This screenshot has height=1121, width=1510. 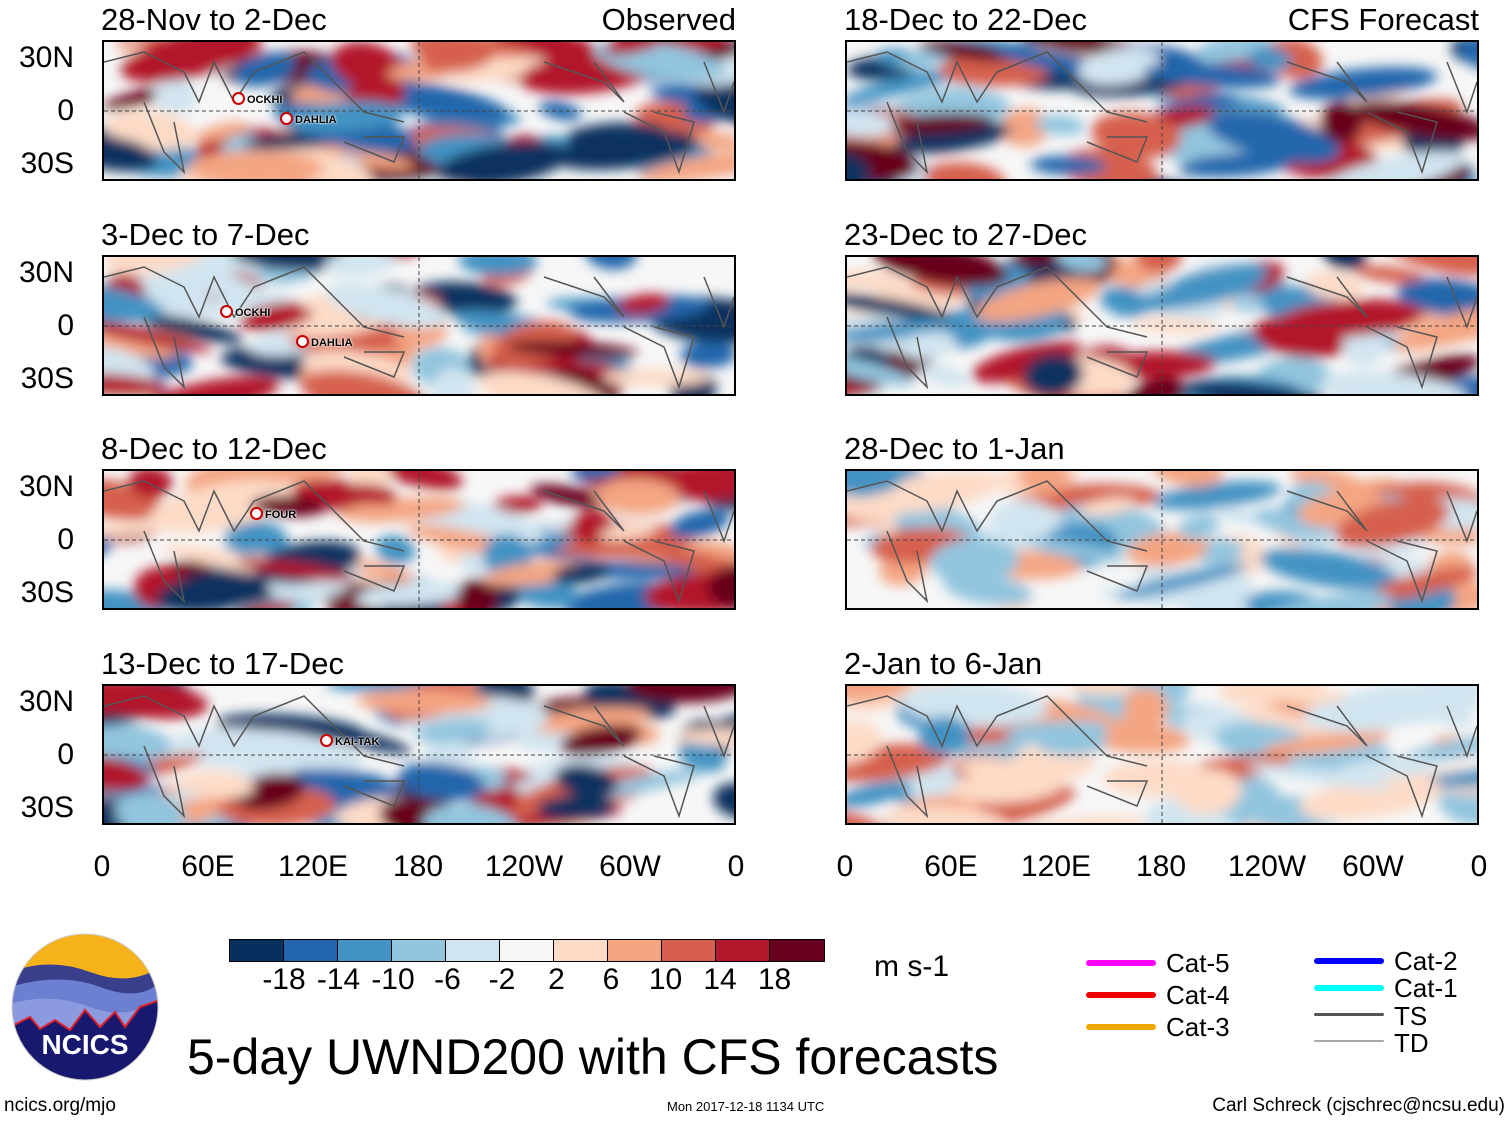 What do you see at coordinates (1056, 866) in the screenshot?
I see `lon-tick-label: 120E` at bounding box center [1056, 866].